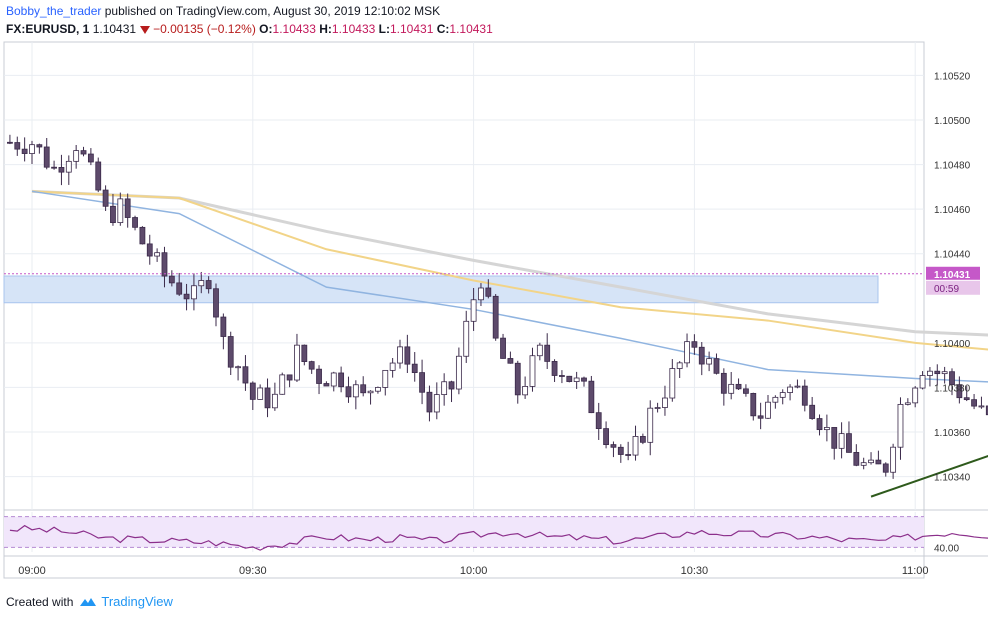  Describe the element at coordinates (54, 11) in the screenshot. I see `author-link: Bobby_the_trader` at that location.